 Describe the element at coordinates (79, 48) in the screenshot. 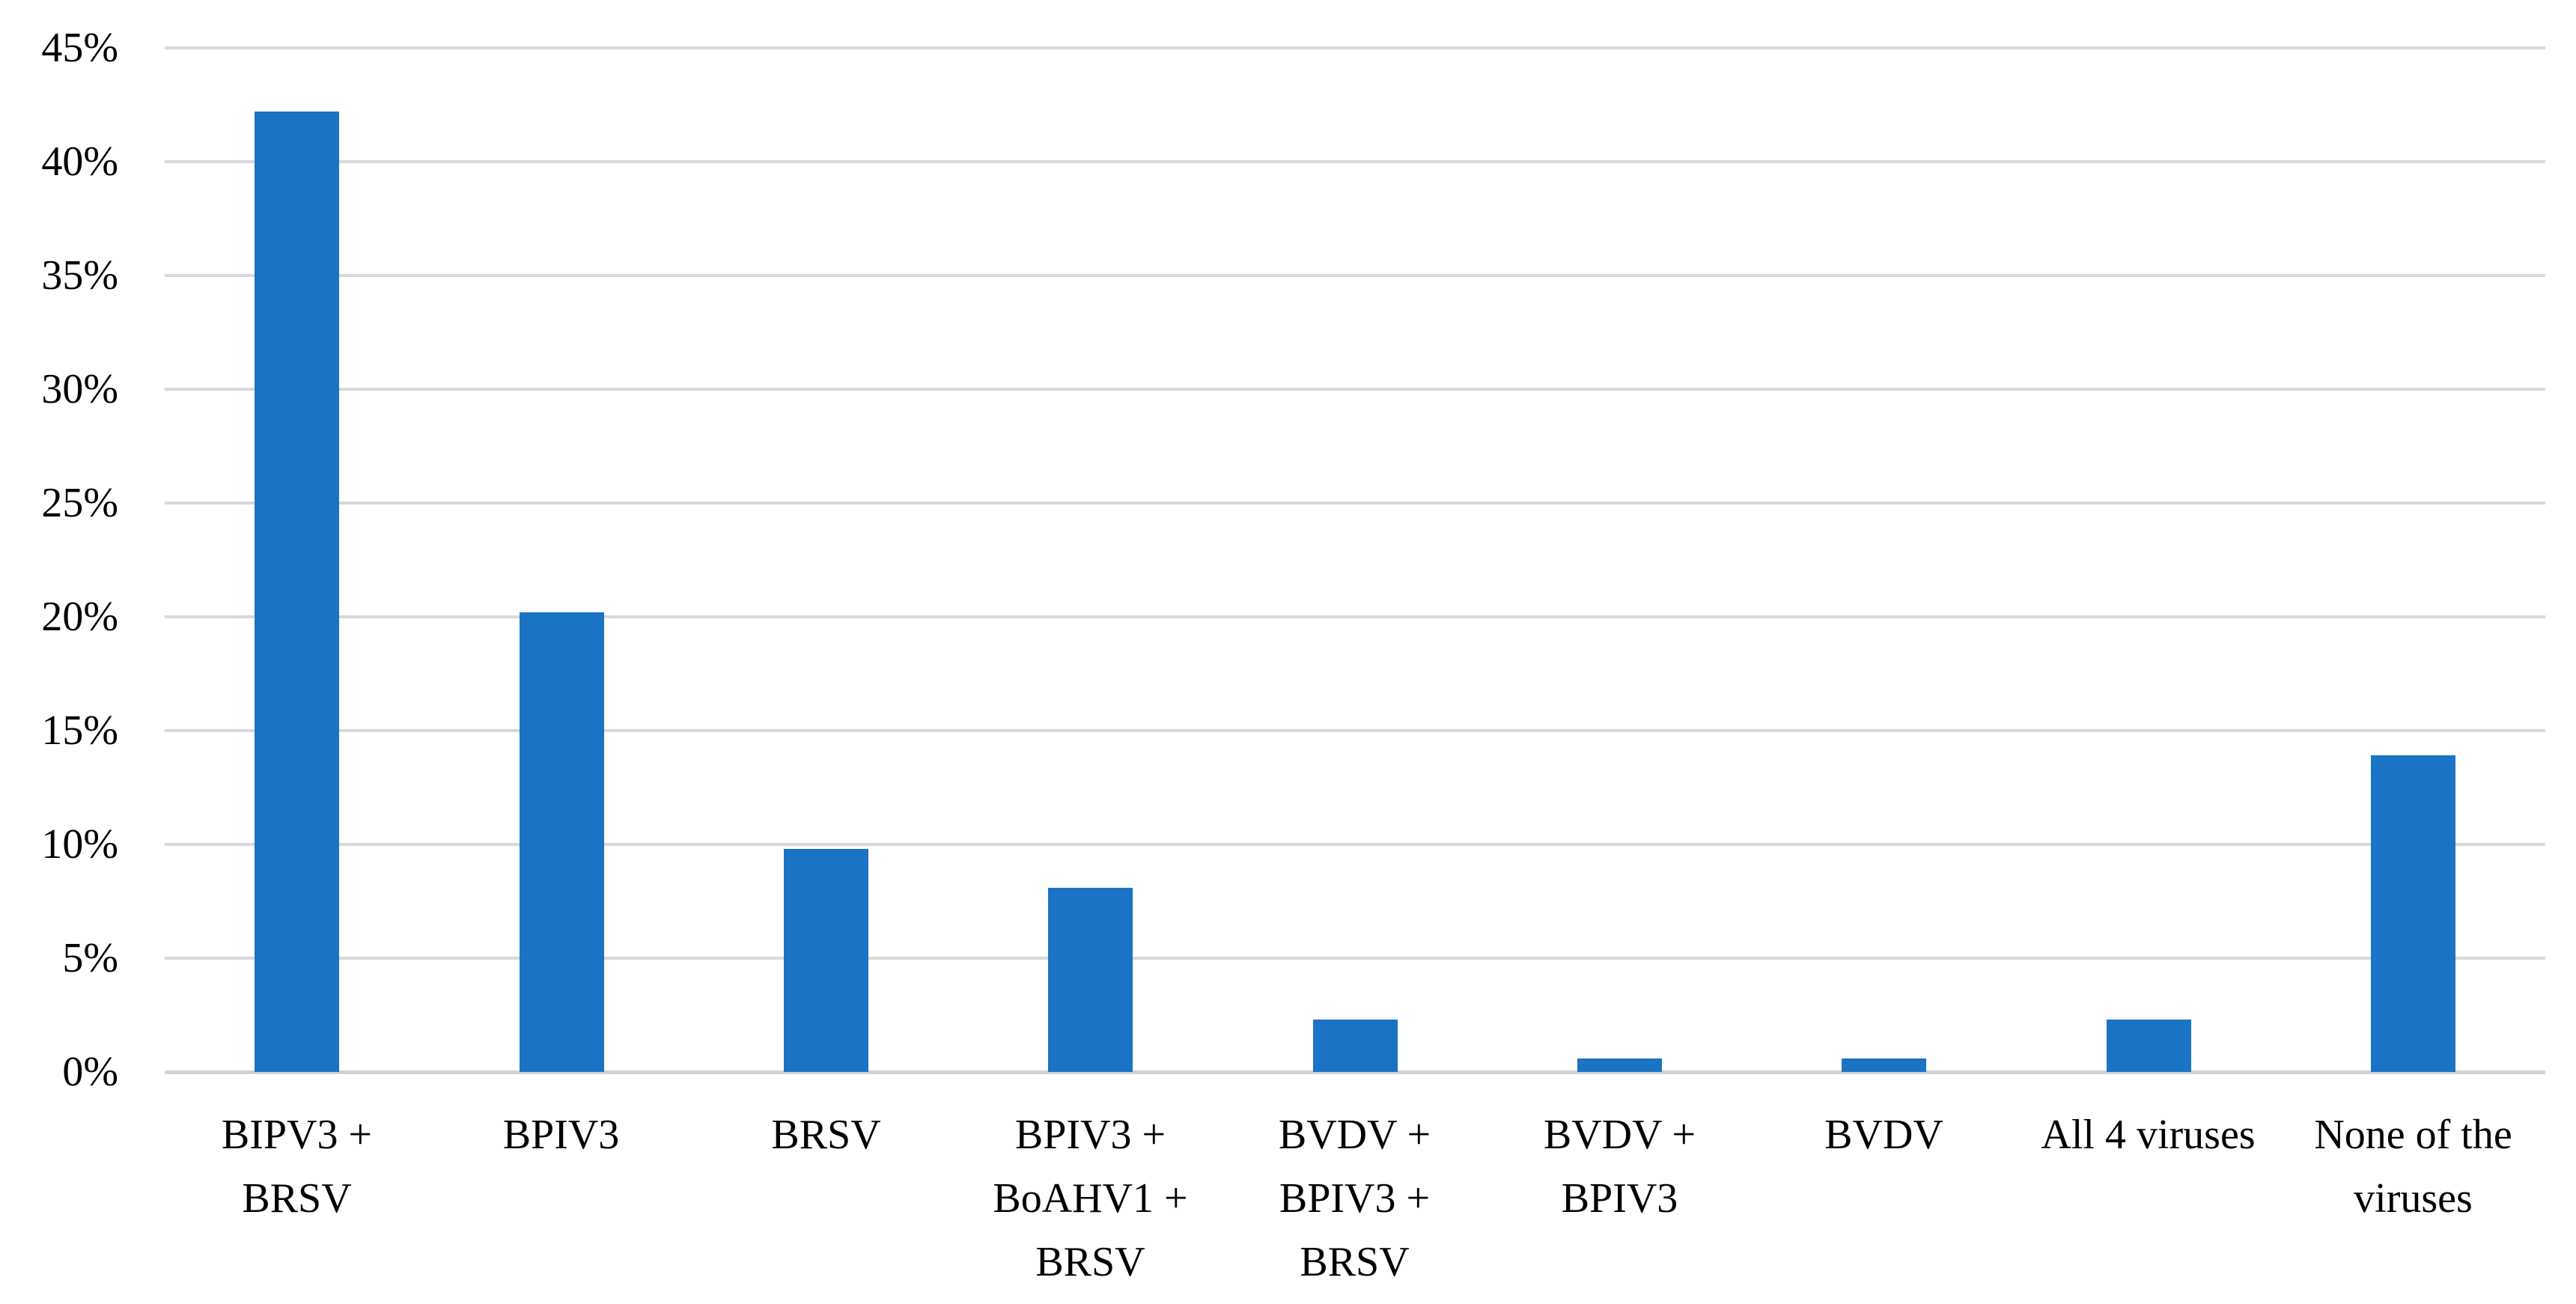

I see `y-tick-label: 45%` at that location.